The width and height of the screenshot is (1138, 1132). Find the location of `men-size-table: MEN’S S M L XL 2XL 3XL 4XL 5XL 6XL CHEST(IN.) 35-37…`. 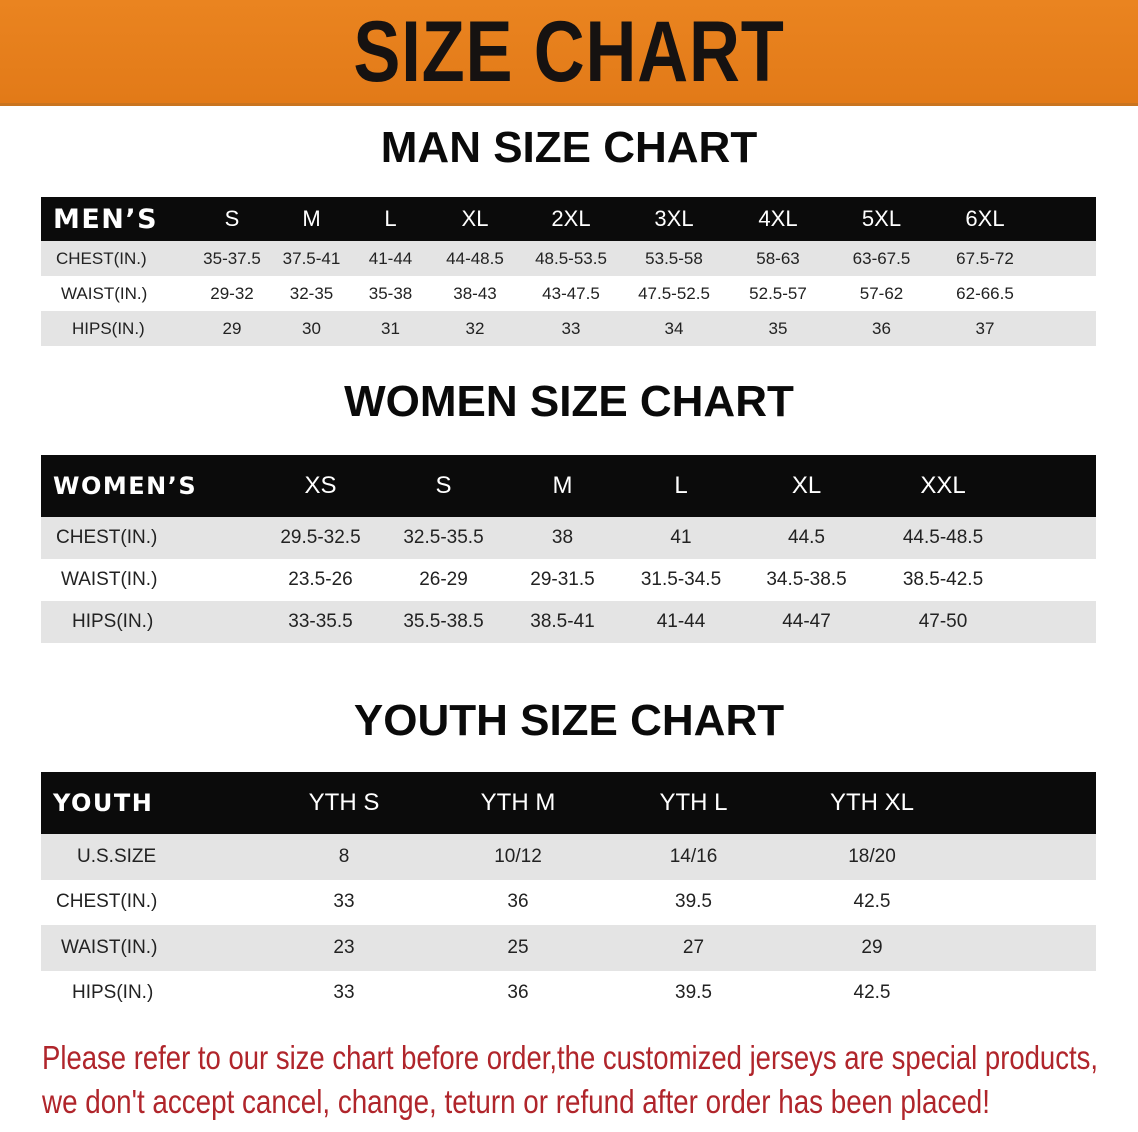

men-size-table: MEN’S S M L XL 2XL 3XL 4XL 5XL 6XL CHEST(IN.) 35-37… is located at coordinates (568, 271).